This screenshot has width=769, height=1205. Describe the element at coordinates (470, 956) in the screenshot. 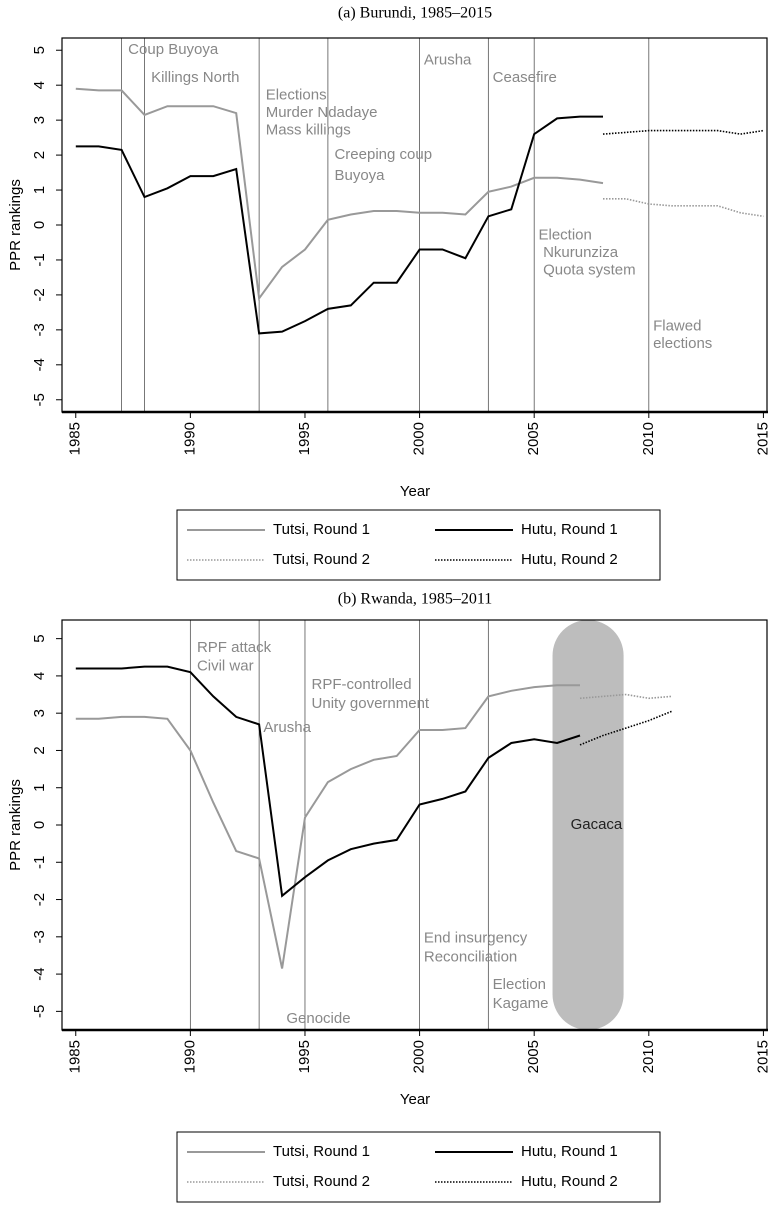

I see `annotation: Reconciliation` at that location.